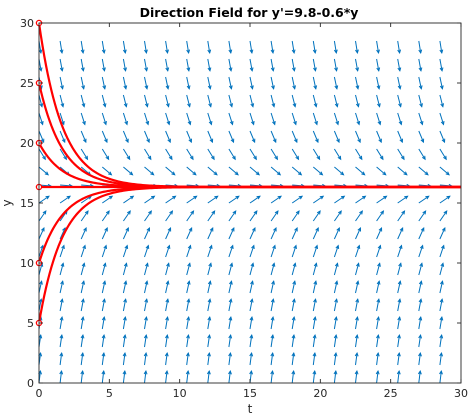 Image resolution: width=470 pixels, height=415 pixels. What do you see at coordinates (180, 393) in the screenshot?
I see `x-tick-label: 10` at bounding box center [180, 393].